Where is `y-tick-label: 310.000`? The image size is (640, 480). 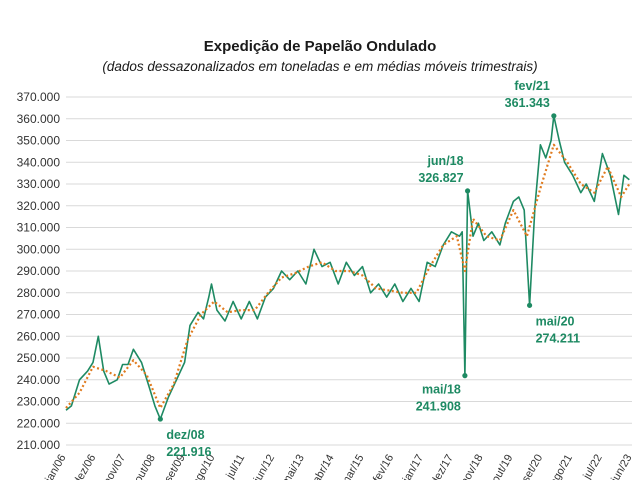
y-tick-label: 310.000 is located at coordinates (39, 228).